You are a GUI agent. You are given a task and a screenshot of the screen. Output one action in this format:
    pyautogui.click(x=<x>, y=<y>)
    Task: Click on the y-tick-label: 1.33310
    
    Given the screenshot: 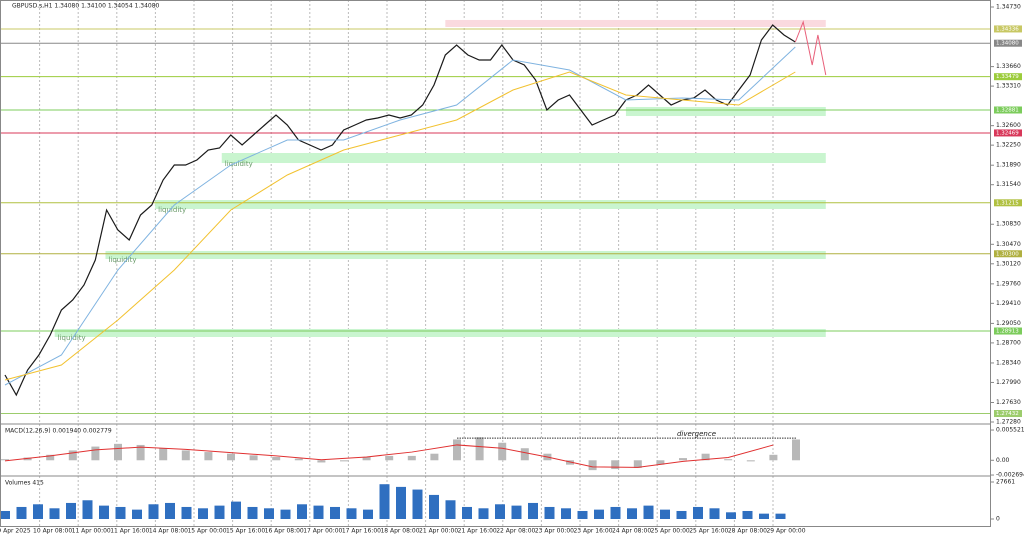 What is the action you would take?
    pyautogui.click(x=1008, y=86)
    